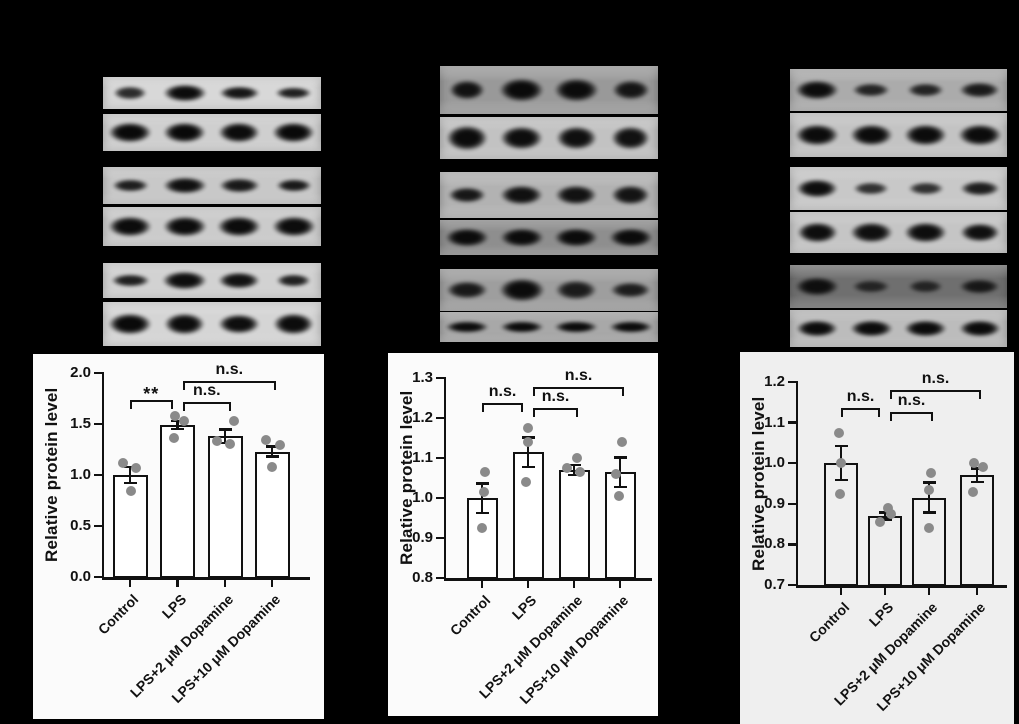 Image resolution: width=1019 pixels, height=724 pixels. Describe the element at coordinates (774, 463) in the screenshot. I see `y-tick-label: 1.0` at that location.